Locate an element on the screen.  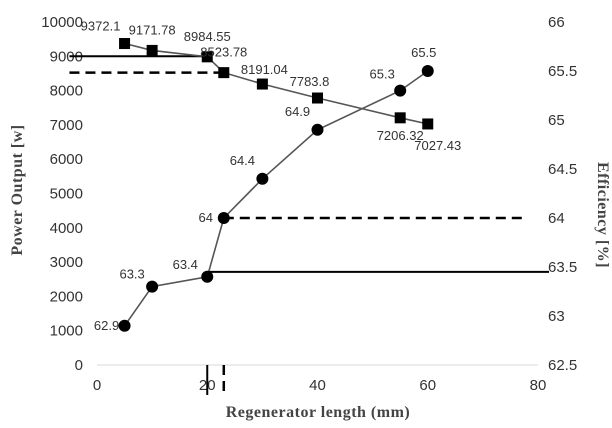
y-tick-label: 0 is located at coordinates (79, 365).